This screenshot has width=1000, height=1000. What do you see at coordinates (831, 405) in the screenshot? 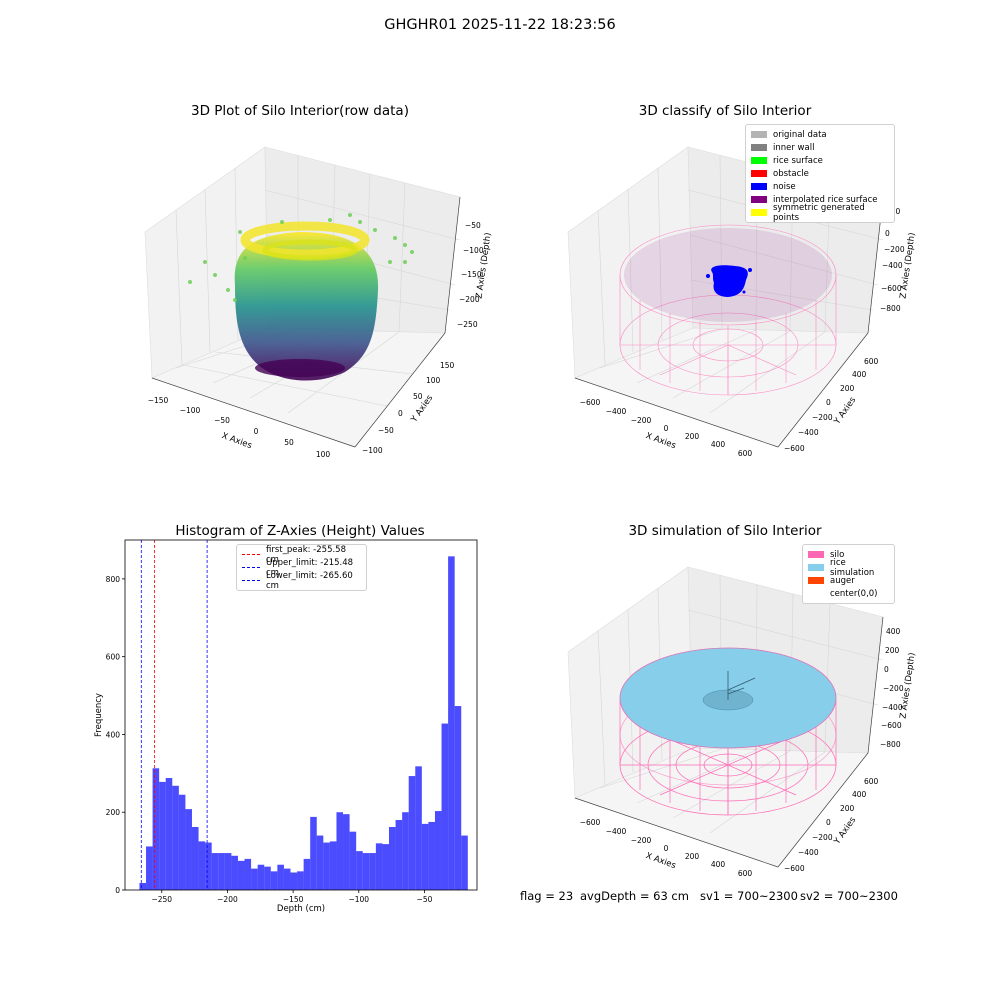
I see `classify-y-ticks: −600 −400 −200 0 200 400 600` at bounding box center [831, 405].